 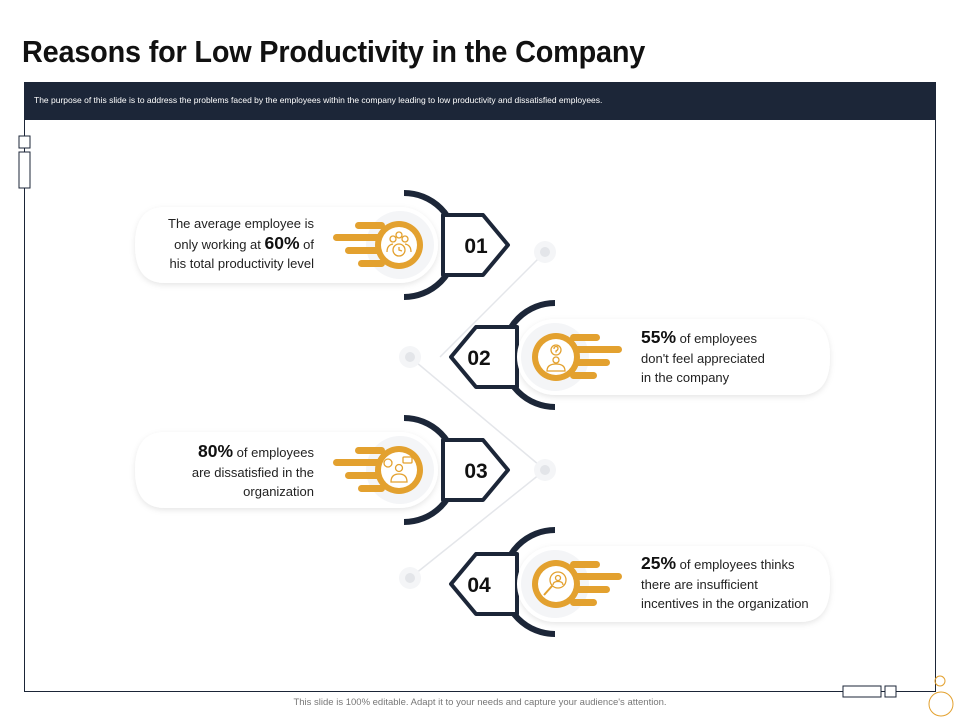 I want to click on text-line: are dissatisfied in the, so click(x=252, y=472).